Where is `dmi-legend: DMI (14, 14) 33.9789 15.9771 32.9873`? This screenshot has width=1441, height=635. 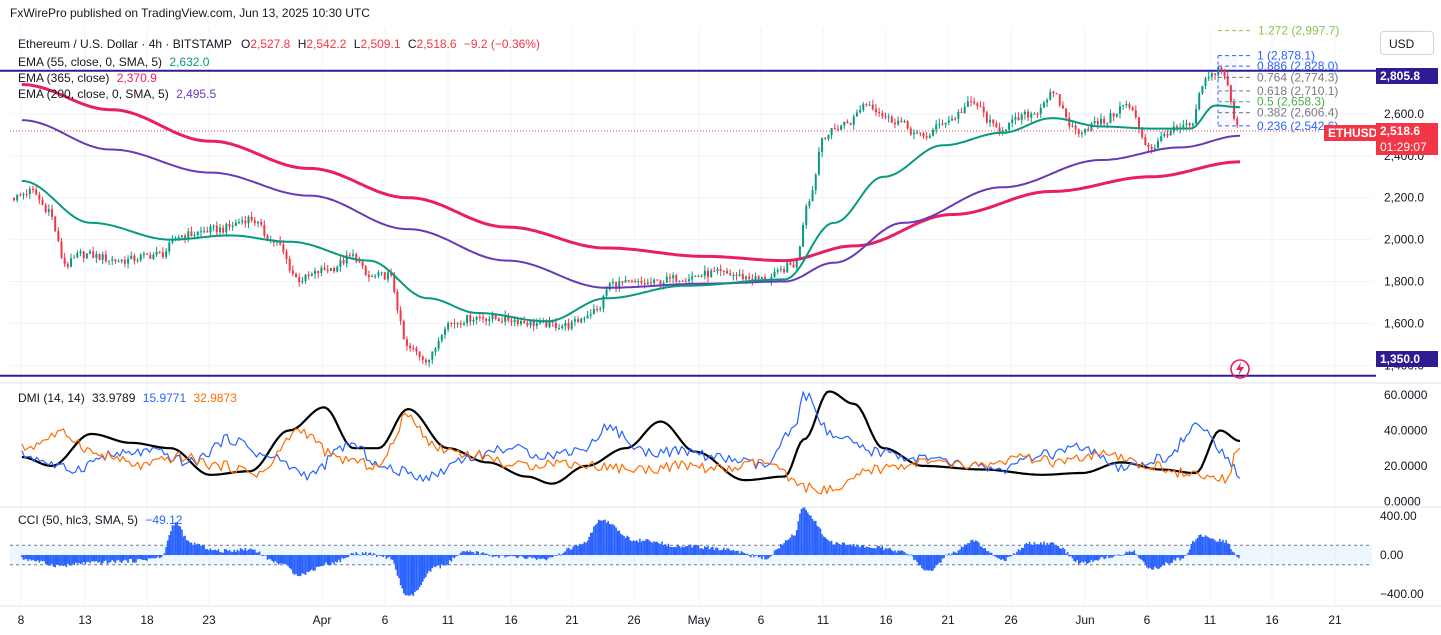
dmi-legend: DMI (14, 14) 33.9789 15.9771 32.9873 is located at coordinates (127, 398).